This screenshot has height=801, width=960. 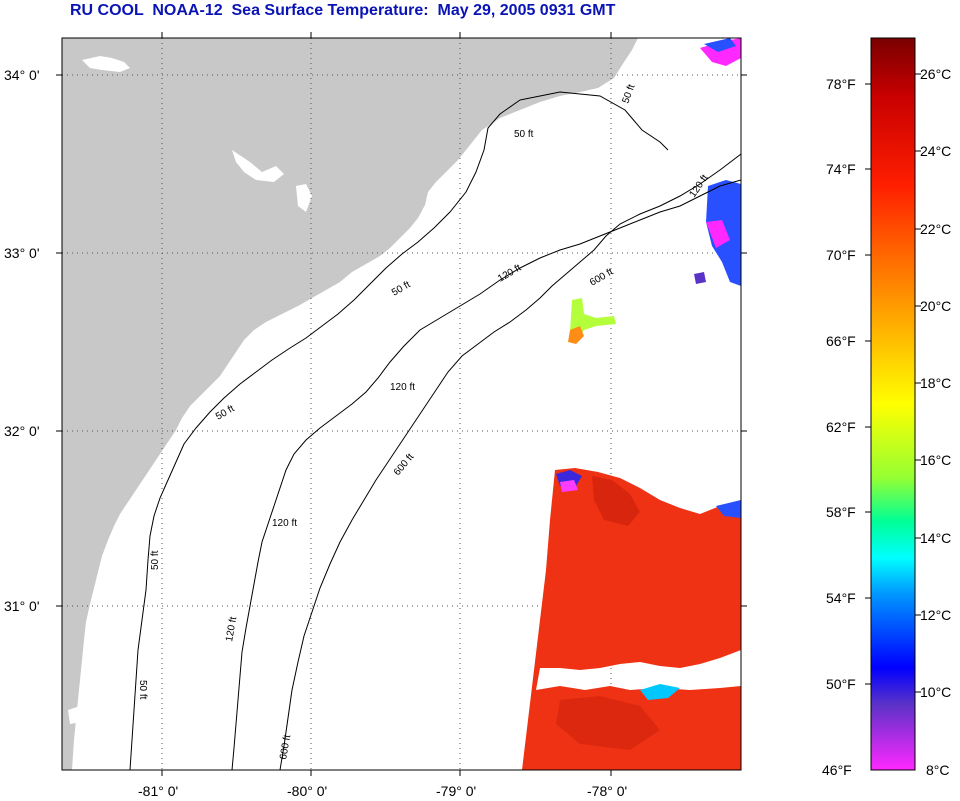 What do you see at coordinates (938, 770) in the screenshot?
I see `colorbar-celsius-label: 8°C` at bounding box center [938, 770].